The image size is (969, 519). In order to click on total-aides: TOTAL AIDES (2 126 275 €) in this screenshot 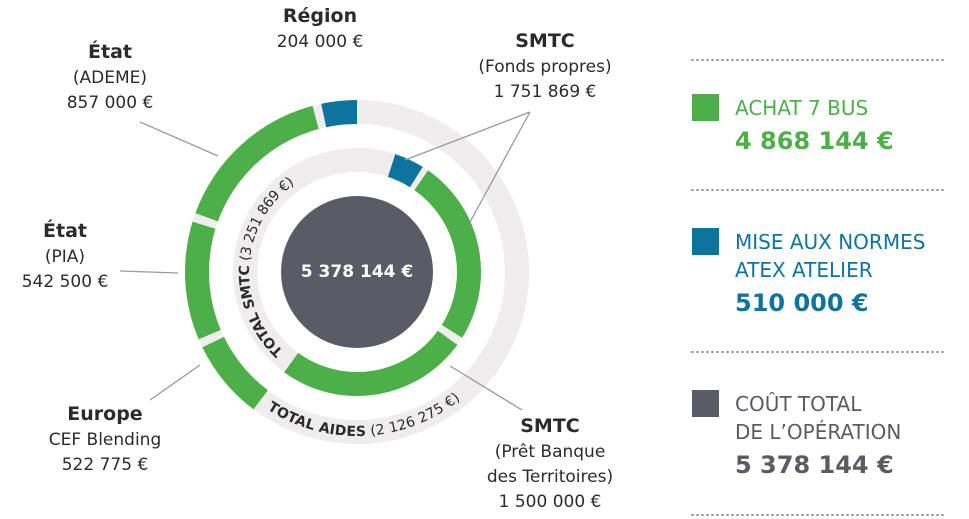, I will do `click(364, 415)`.